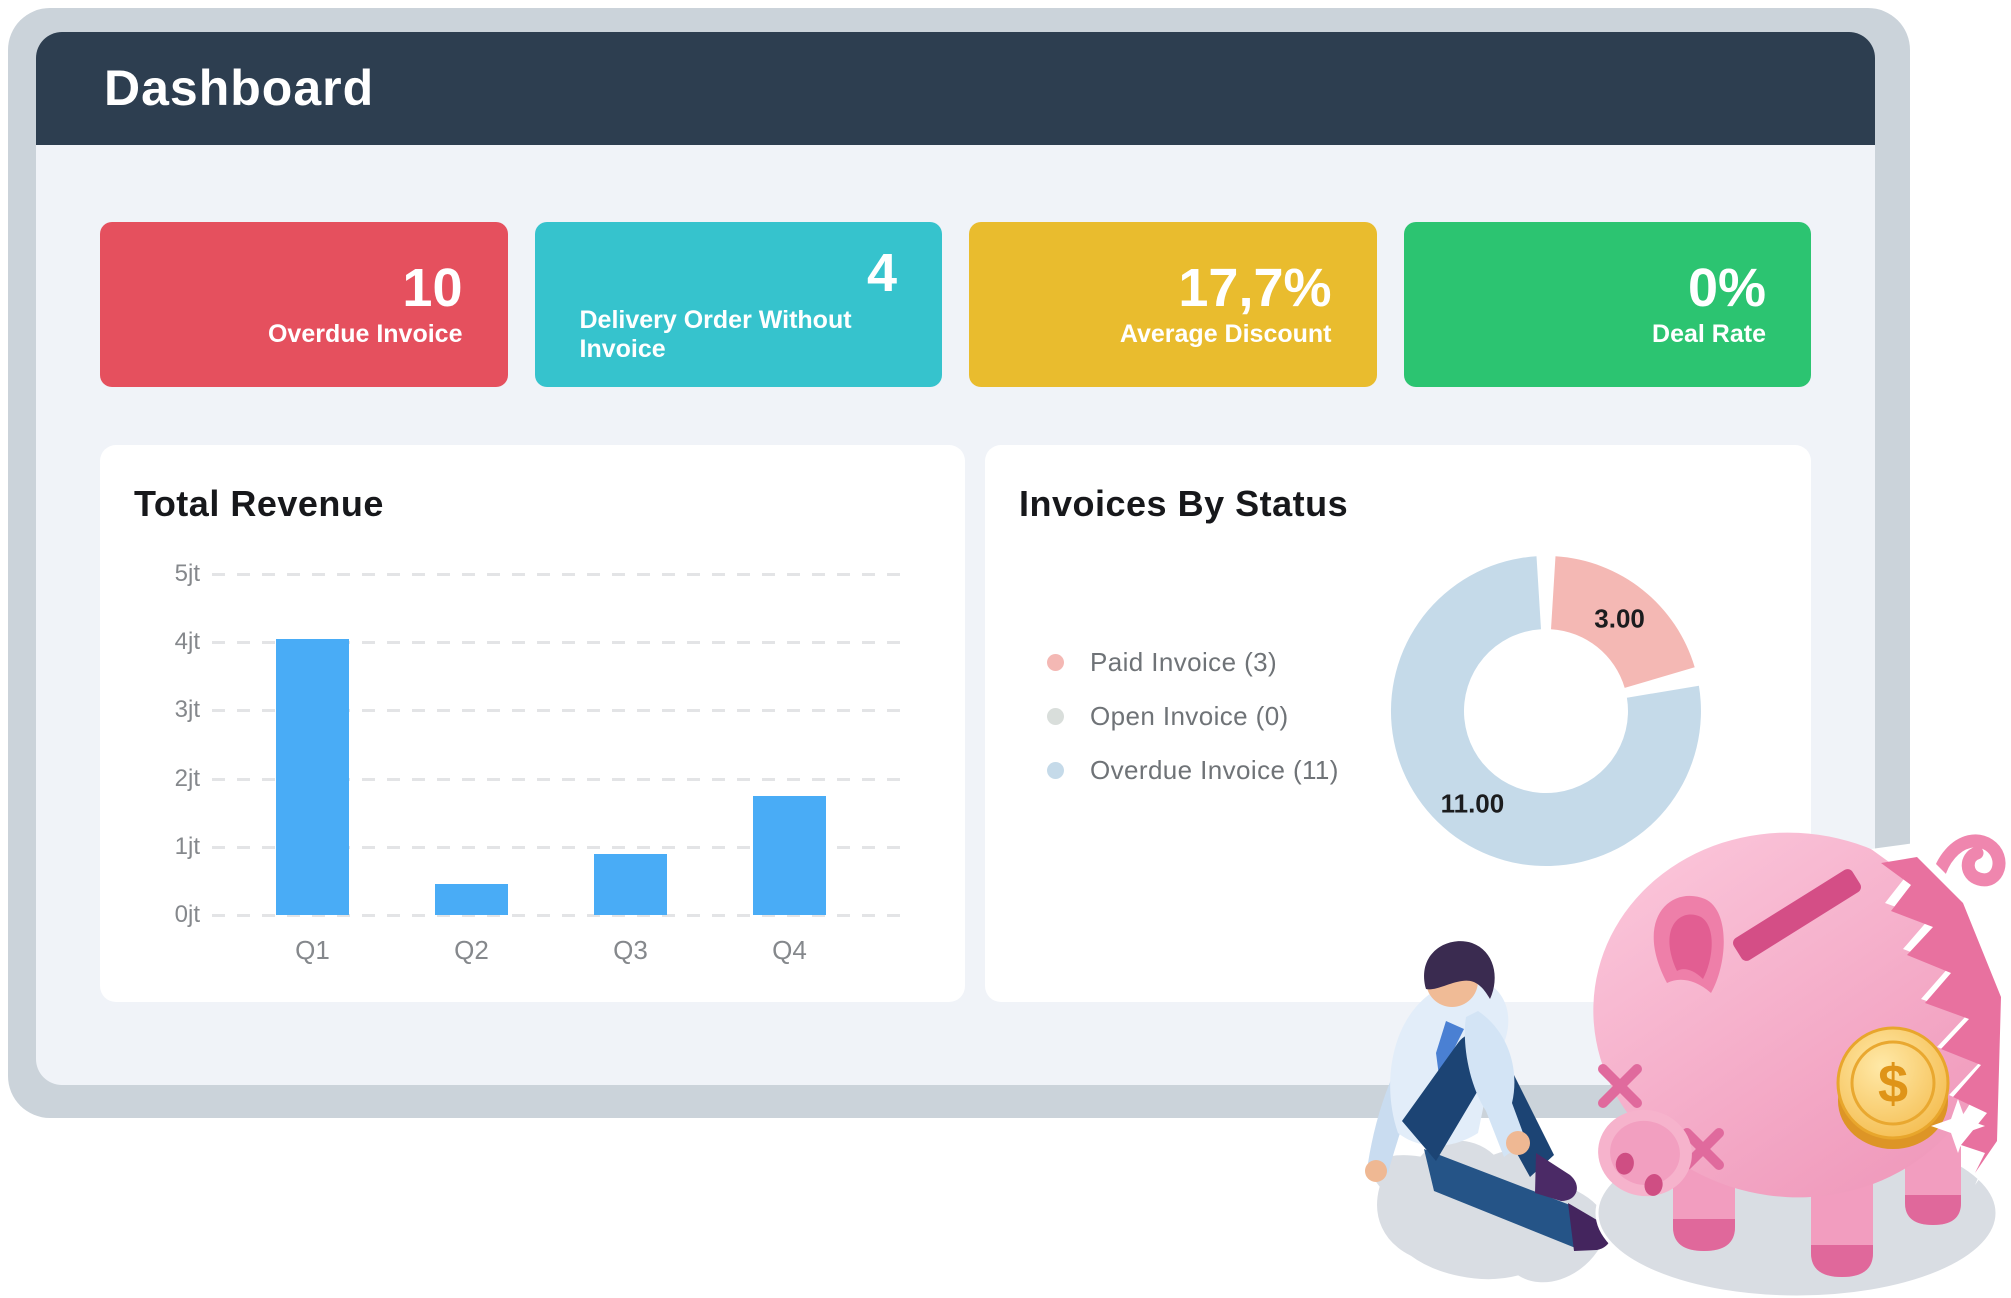 This screenshot has height=1298, width=2011. What do you see at coordinates (259, 503) in the screenshot?
I see `revenue-chart-title: Total Revenue` at bounding box center [259, 503].